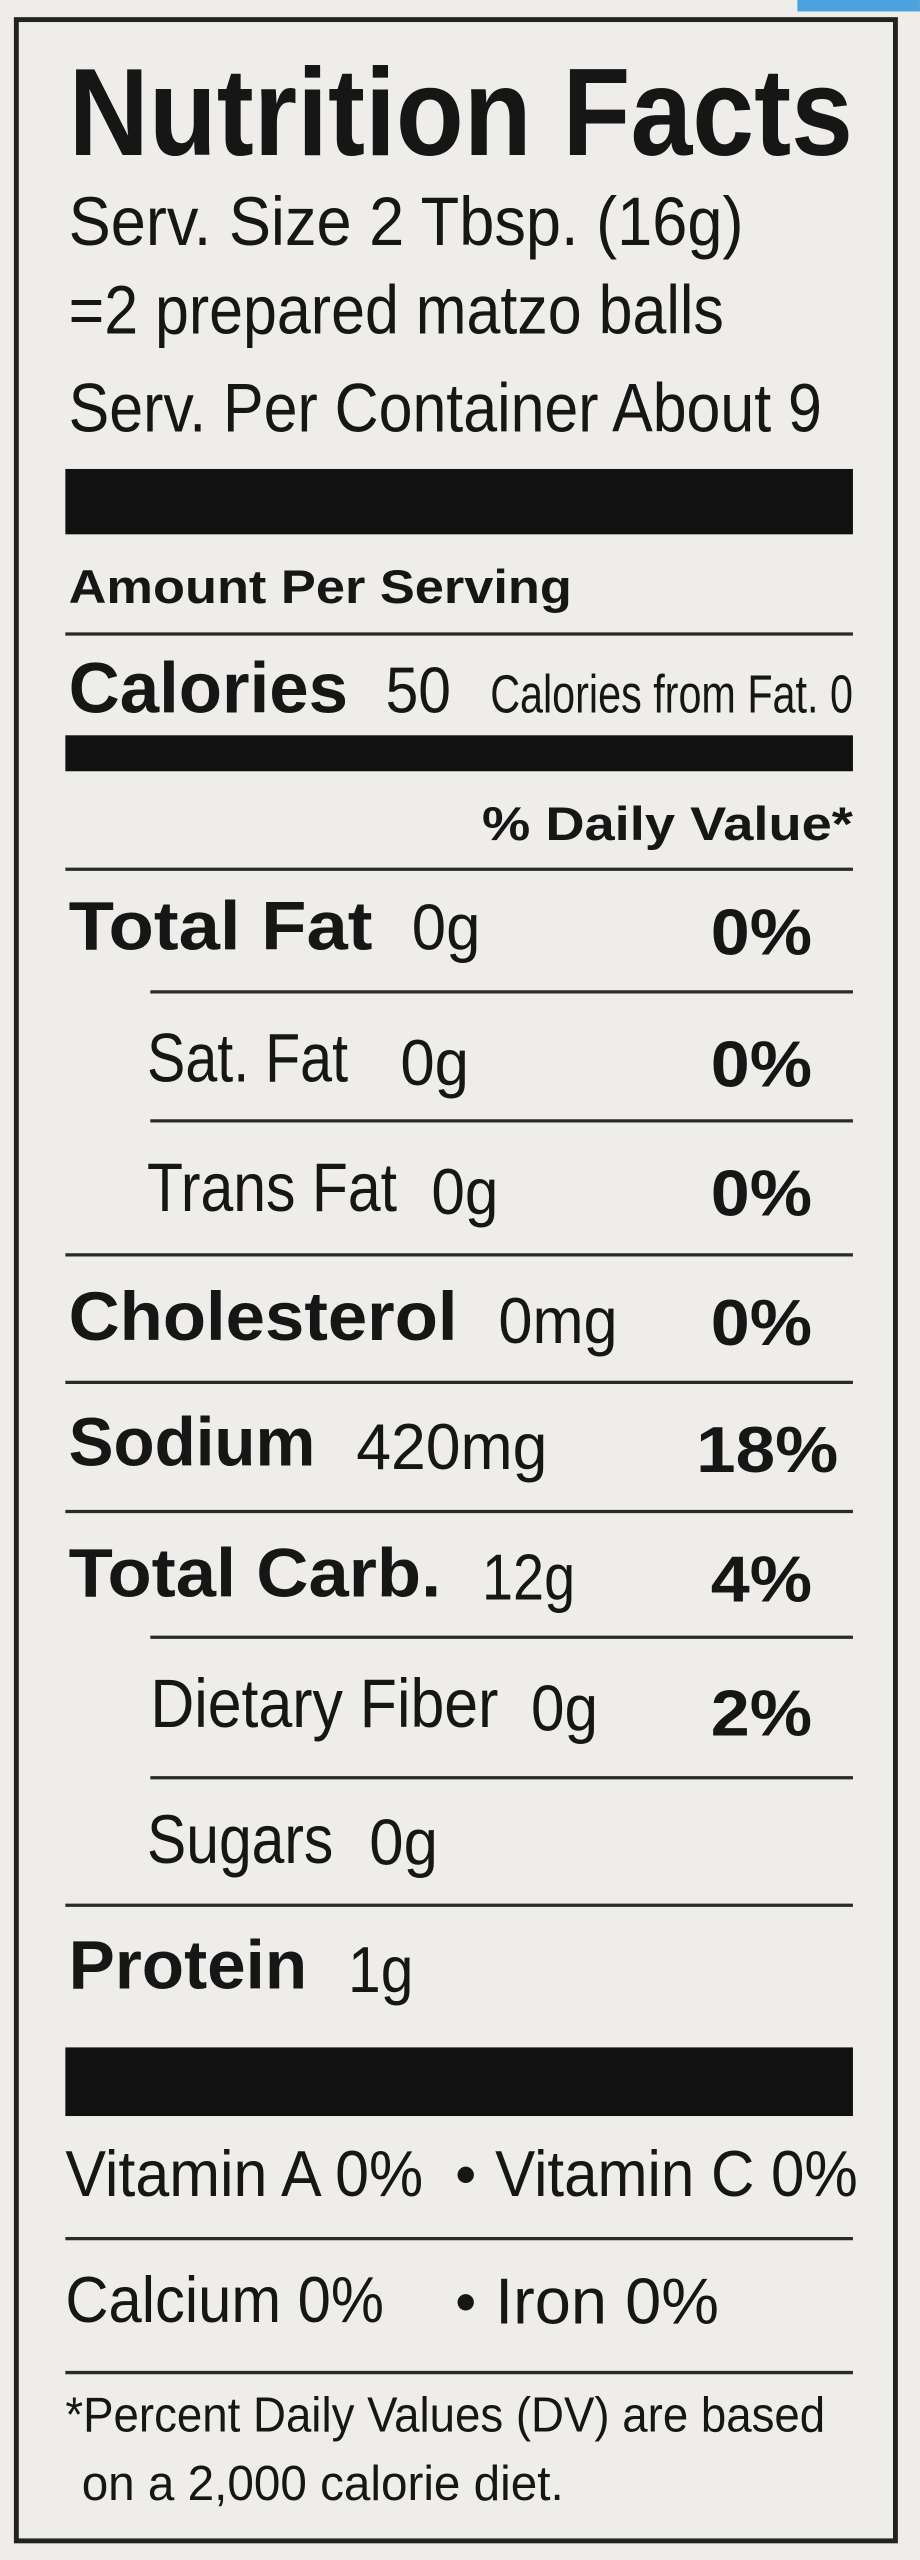 The image size is (920, 2560). What do you see at coordinates (406, 221) in the screenshot?
I see `serving-size: Serv. Size 2 Tbsp. (16g)` at bounding box center [406, 221].